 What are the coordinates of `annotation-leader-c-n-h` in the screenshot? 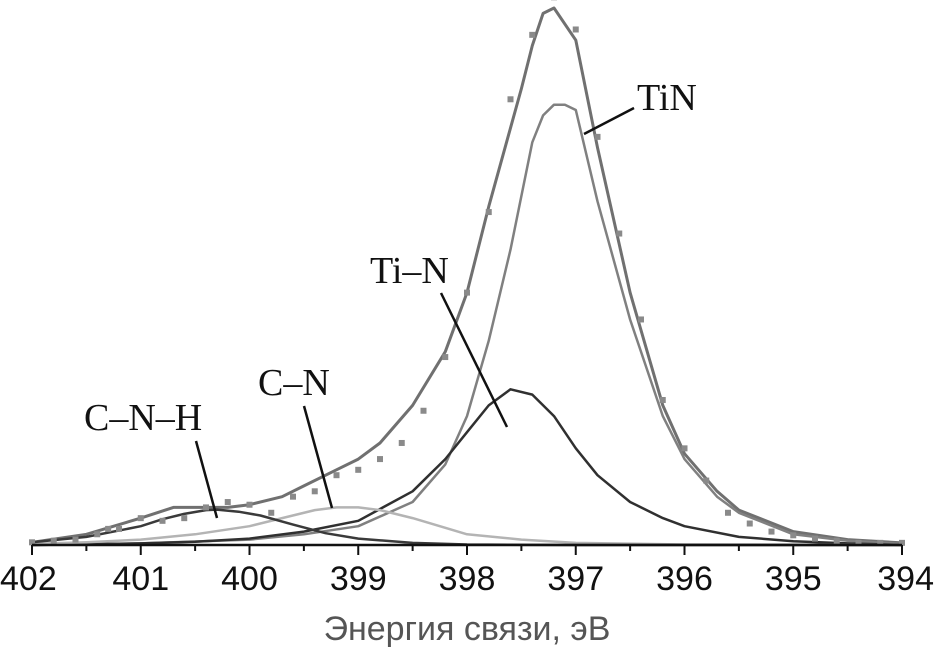 It's located at (206, 479).